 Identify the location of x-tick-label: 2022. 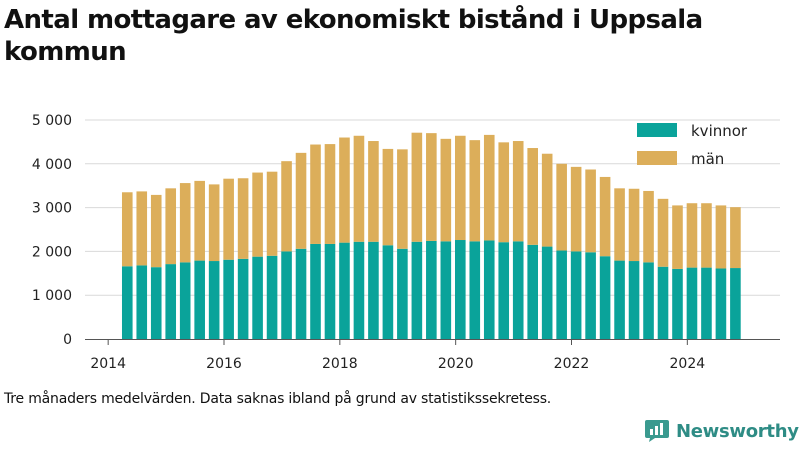
(572, 364).